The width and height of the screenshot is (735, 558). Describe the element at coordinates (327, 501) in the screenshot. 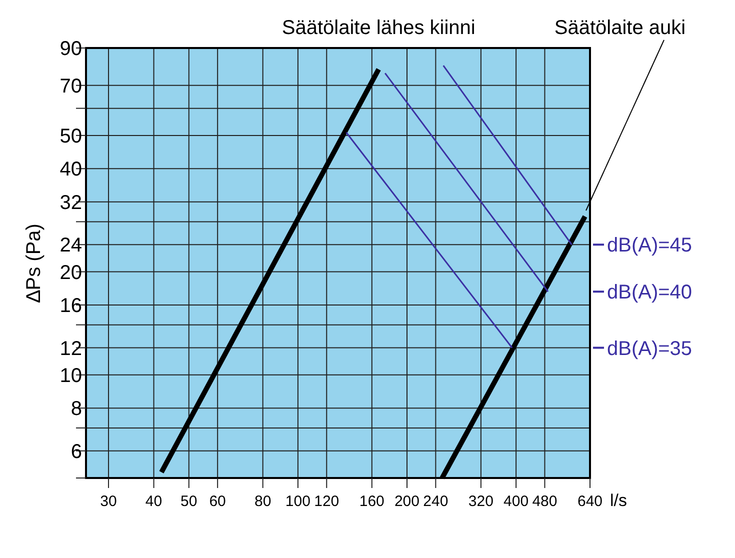

I see `x-tick-label: 120` at that location.